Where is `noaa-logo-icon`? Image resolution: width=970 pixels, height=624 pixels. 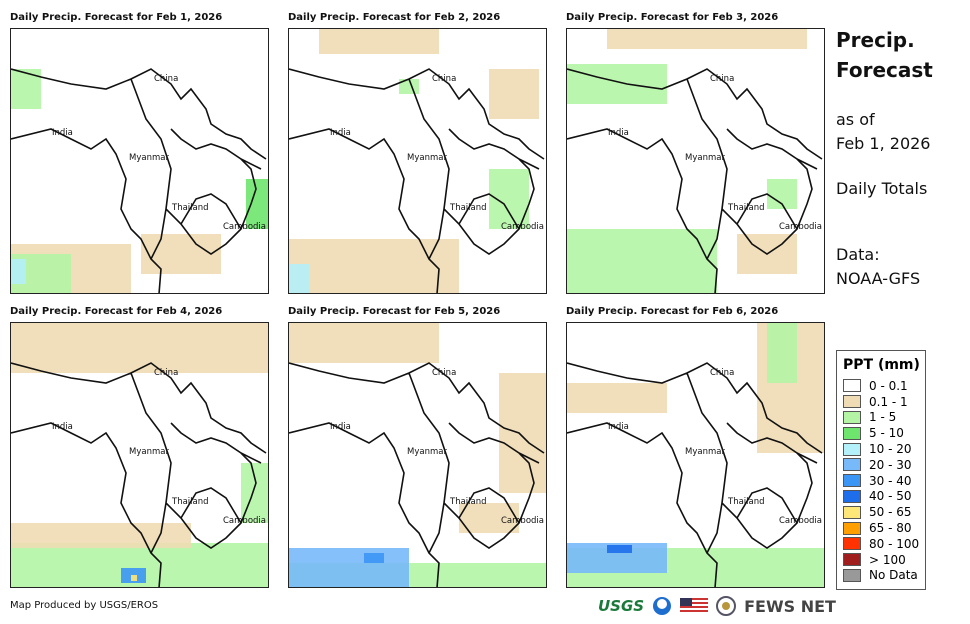 noaa-logo-icon is located at coordinates (662, 606).